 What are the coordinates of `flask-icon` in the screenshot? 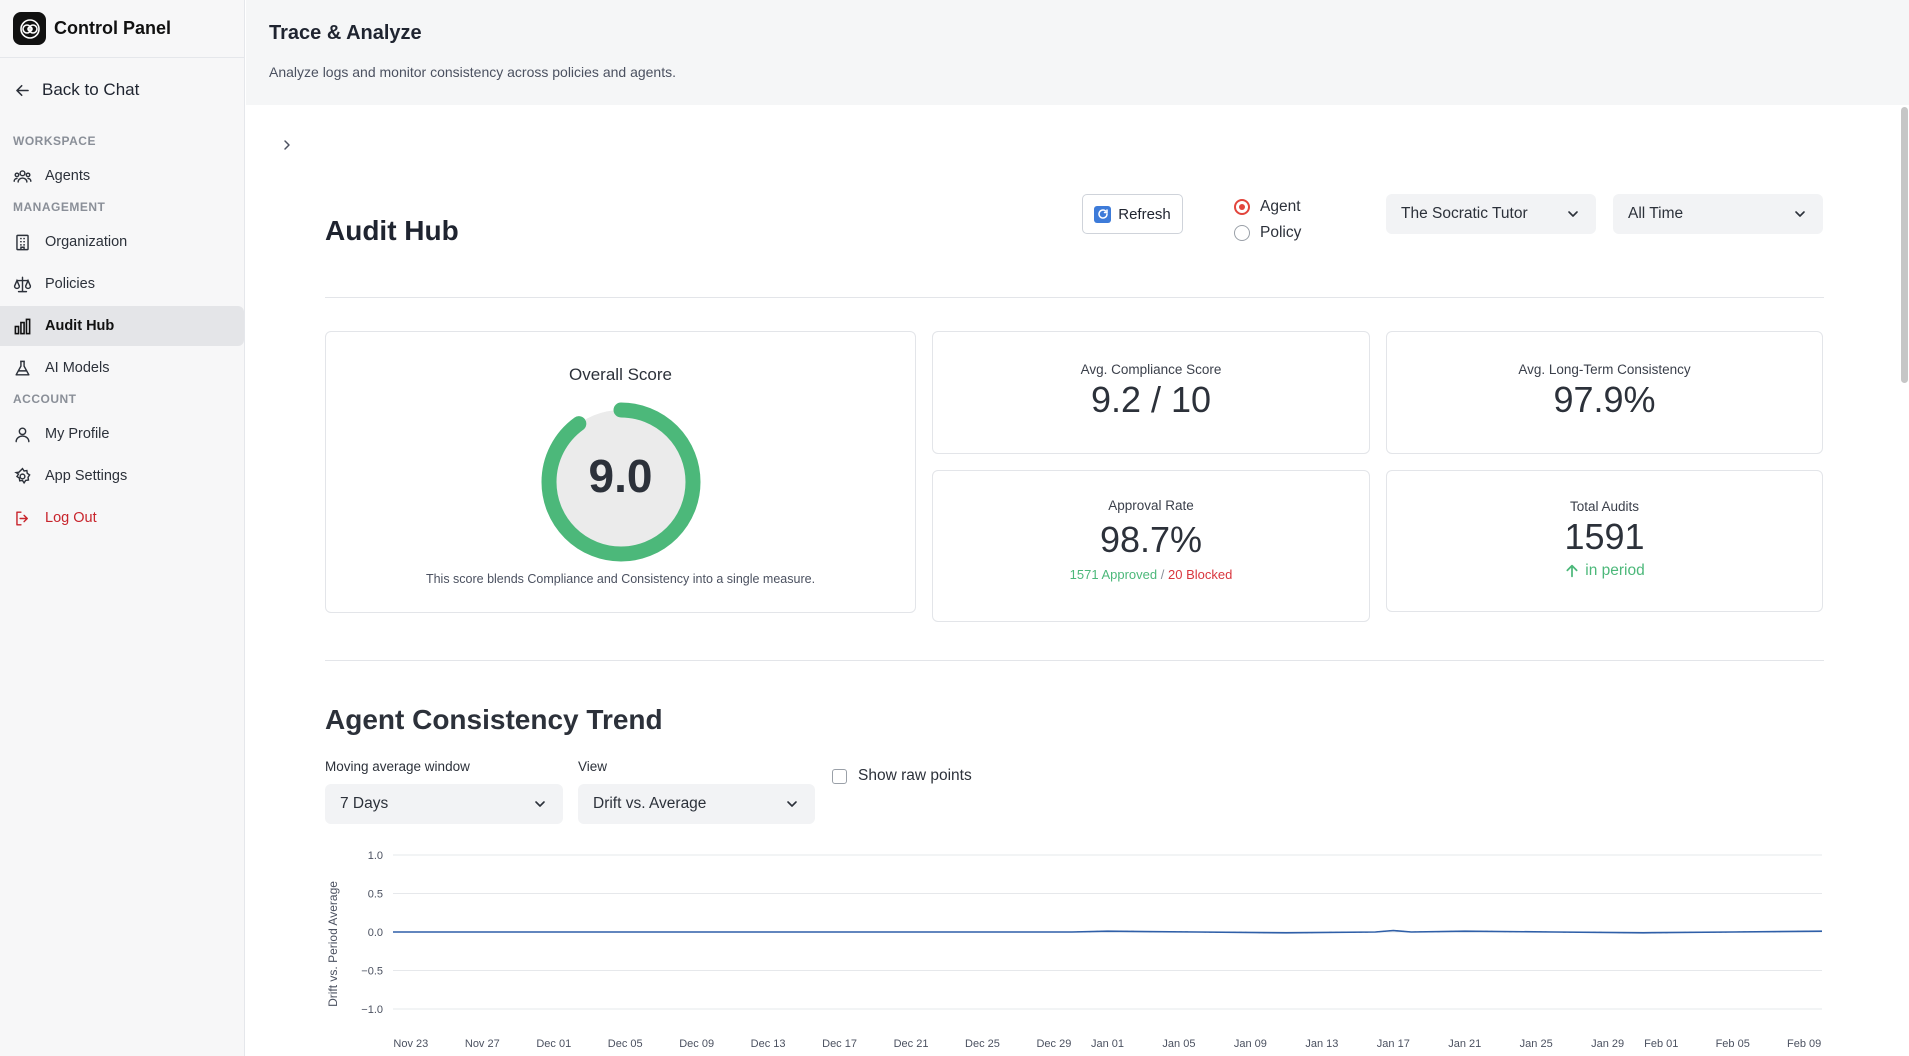 It's located at (22, 368).